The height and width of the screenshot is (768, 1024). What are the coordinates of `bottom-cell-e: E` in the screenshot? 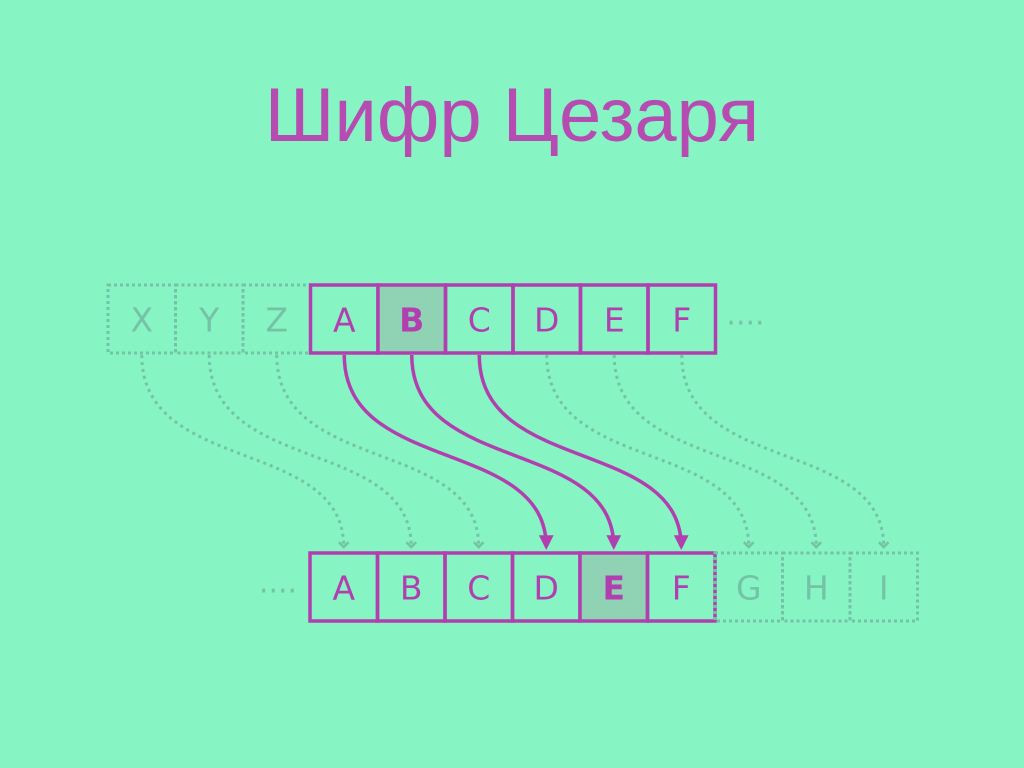 It's located at (614, 587).